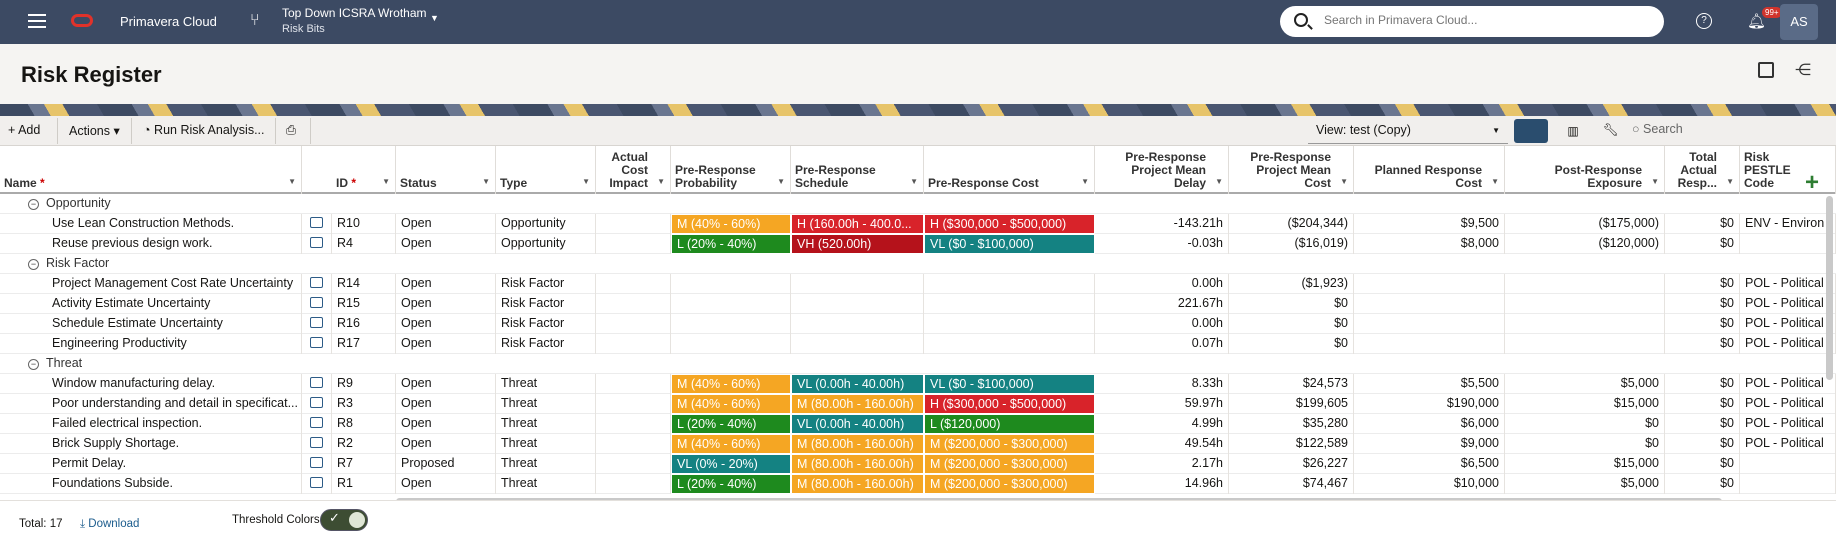  Describe the element at coordinates (857, 384) in the screenshot. I see `cell-prs: VL (0.00h - 40.00h)` at that location.